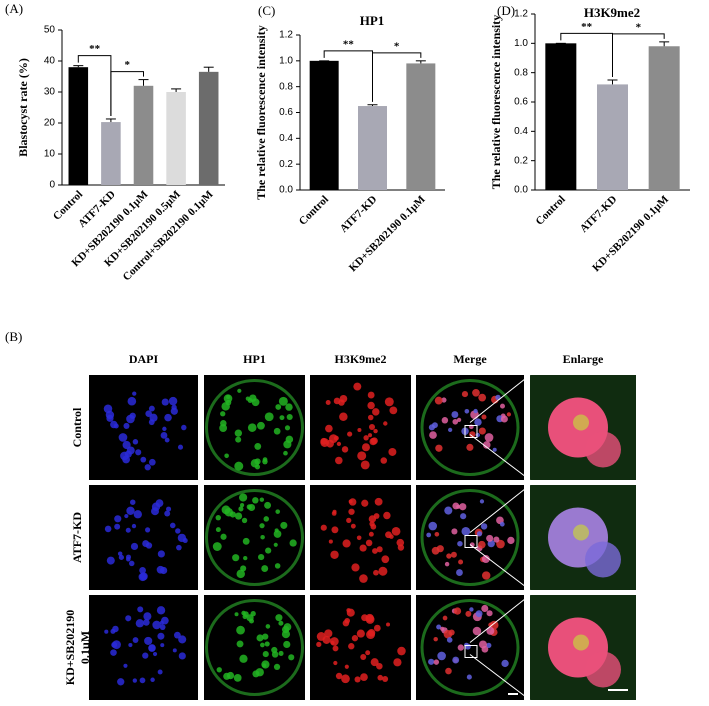 This screenshot has width=709, height=706. What do you see at coordinates (127, 93) in the screenshot?
I see `significance-bracket` at bounding box center [127, 93].